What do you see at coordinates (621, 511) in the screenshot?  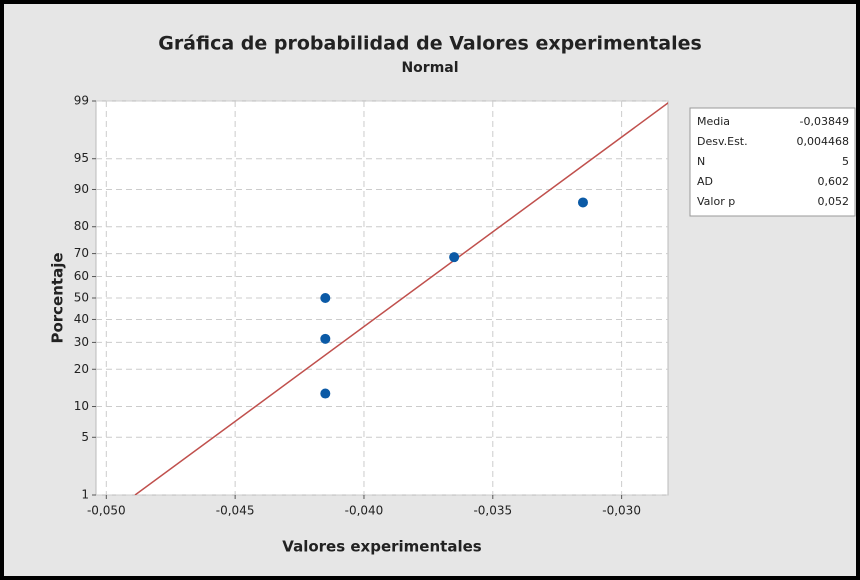 I see `x-tick-label: -0,030` at bounding box center [621, 511].